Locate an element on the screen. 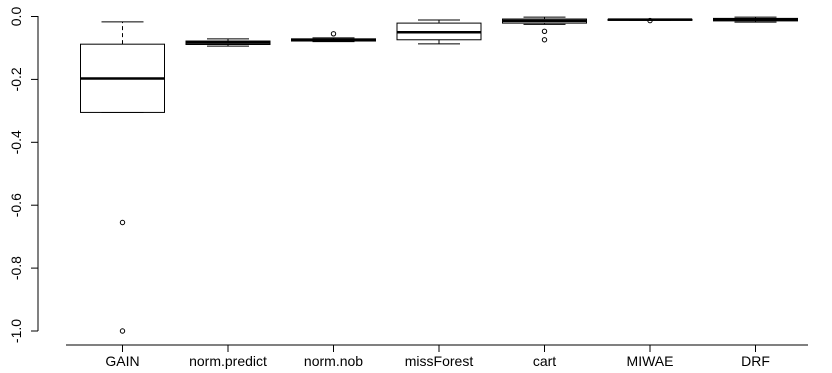 The height and width of the screenshot is (373, 832). x-tick-label: GAIN is located at coordinates (122, 361).